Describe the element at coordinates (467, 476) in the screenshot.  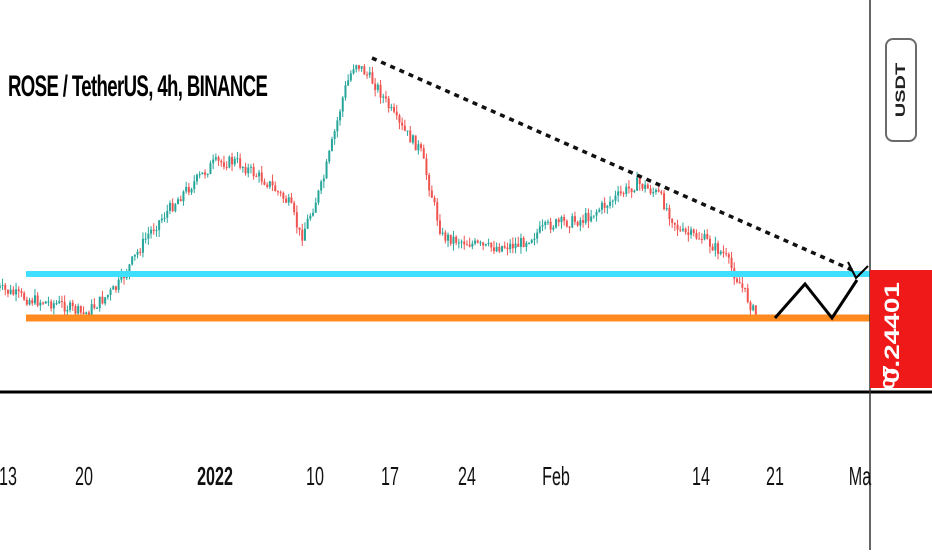
I see `x-tick-label: 24` at that location.